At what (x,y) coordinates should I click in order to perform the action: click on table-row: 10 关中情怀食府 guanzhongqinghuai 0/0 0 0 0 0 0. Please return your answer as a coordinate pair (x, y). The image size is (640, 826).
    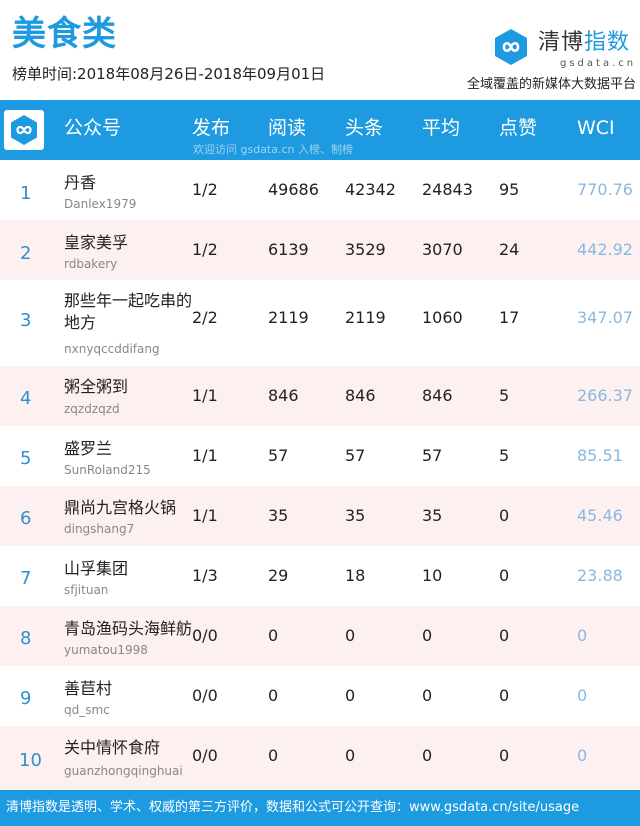
    Looking at the image, I should click on (320, 758).